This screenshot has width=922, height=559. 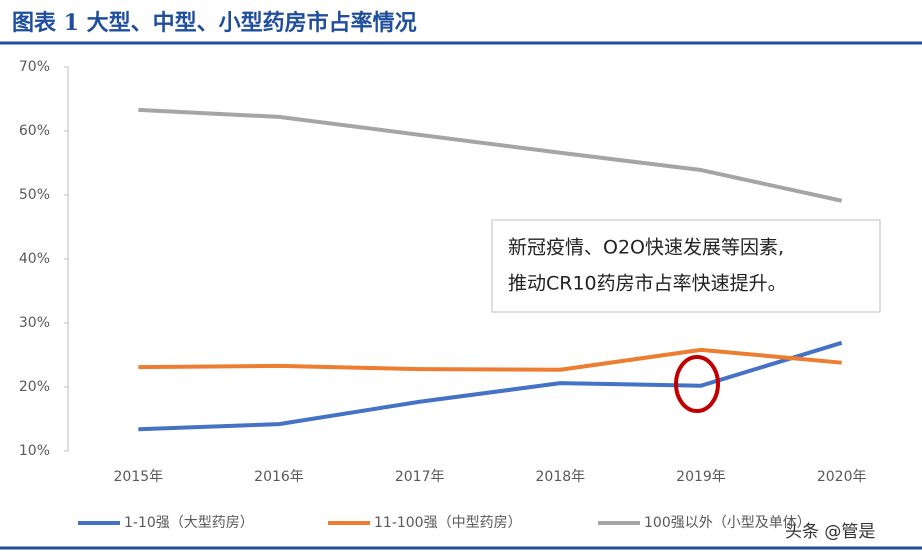 What do you see at coordinates (34, 323) in the screenshot?
I see `y-tick-label: 30%` at bounding box center [34, 323].